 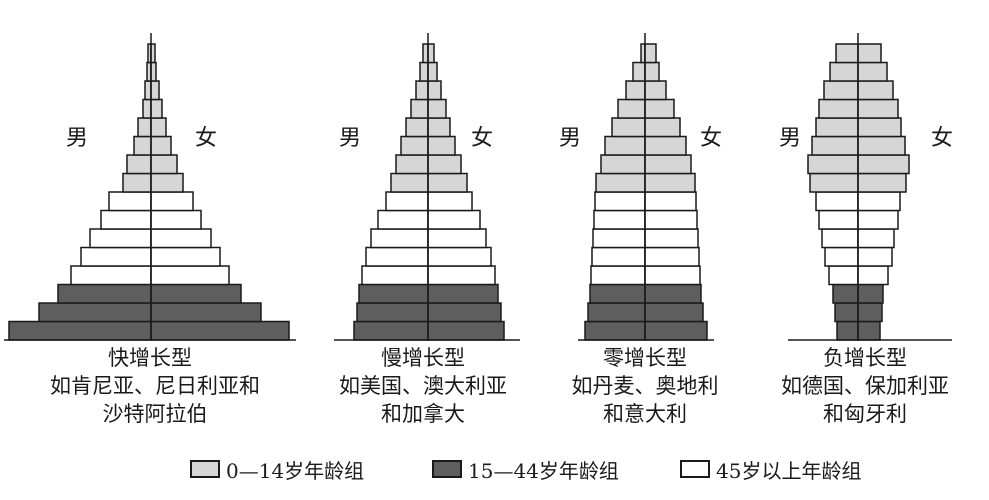 I want to click on legend-swatch-light-gray, so click(x=205, y=469).